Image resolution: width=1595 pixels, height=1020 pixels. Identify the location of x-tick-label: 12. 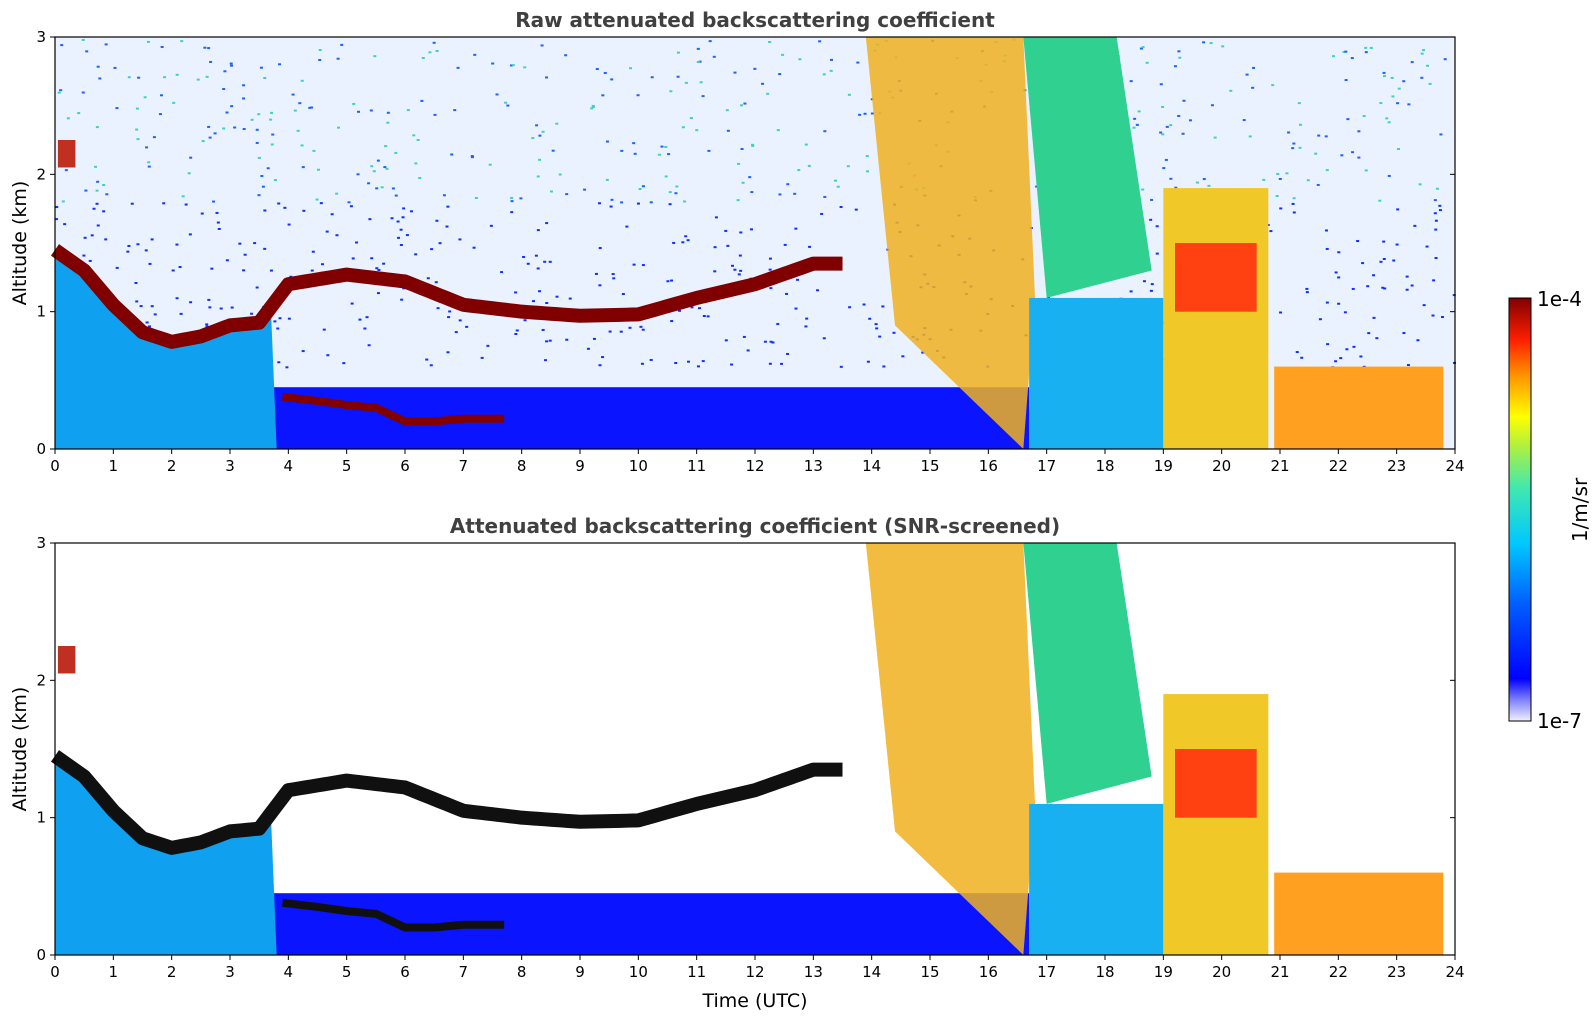
(754, 972).